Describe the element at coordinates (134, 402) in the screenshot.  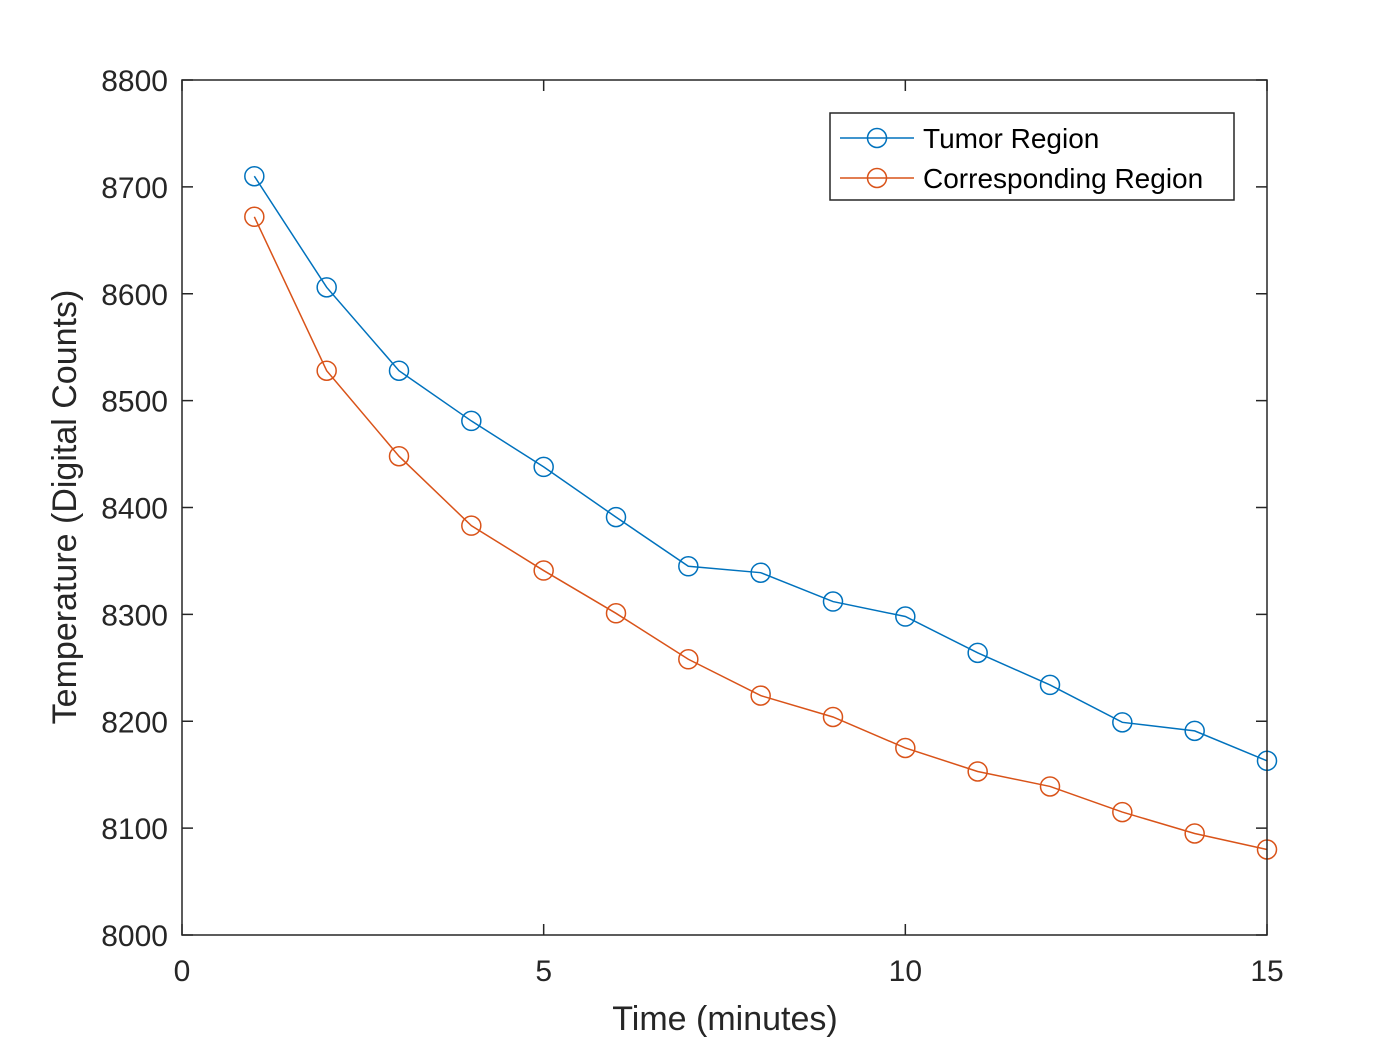
I see `y-tick-label: 8500` at that location.